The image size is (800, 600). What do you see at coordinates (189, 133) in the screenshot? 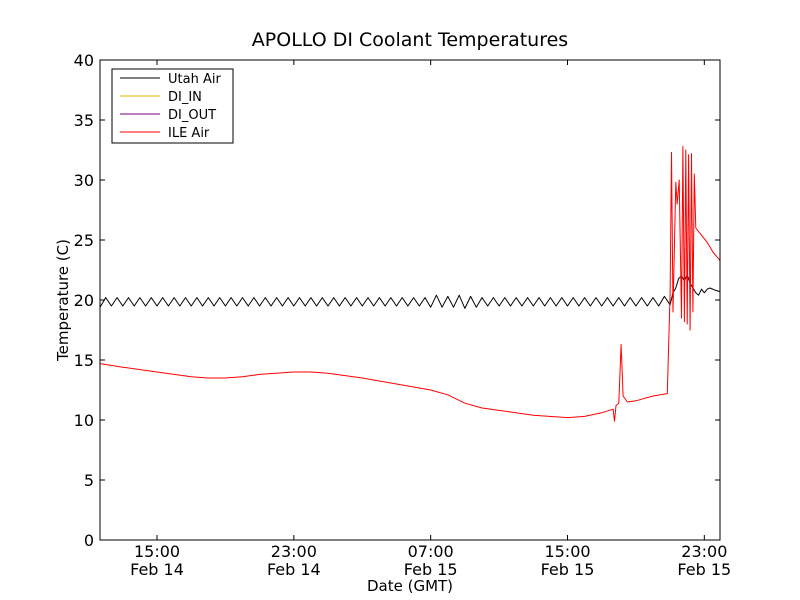
I see `legend-label-ile-air: ILE Air` at bounding box center [189, 133].